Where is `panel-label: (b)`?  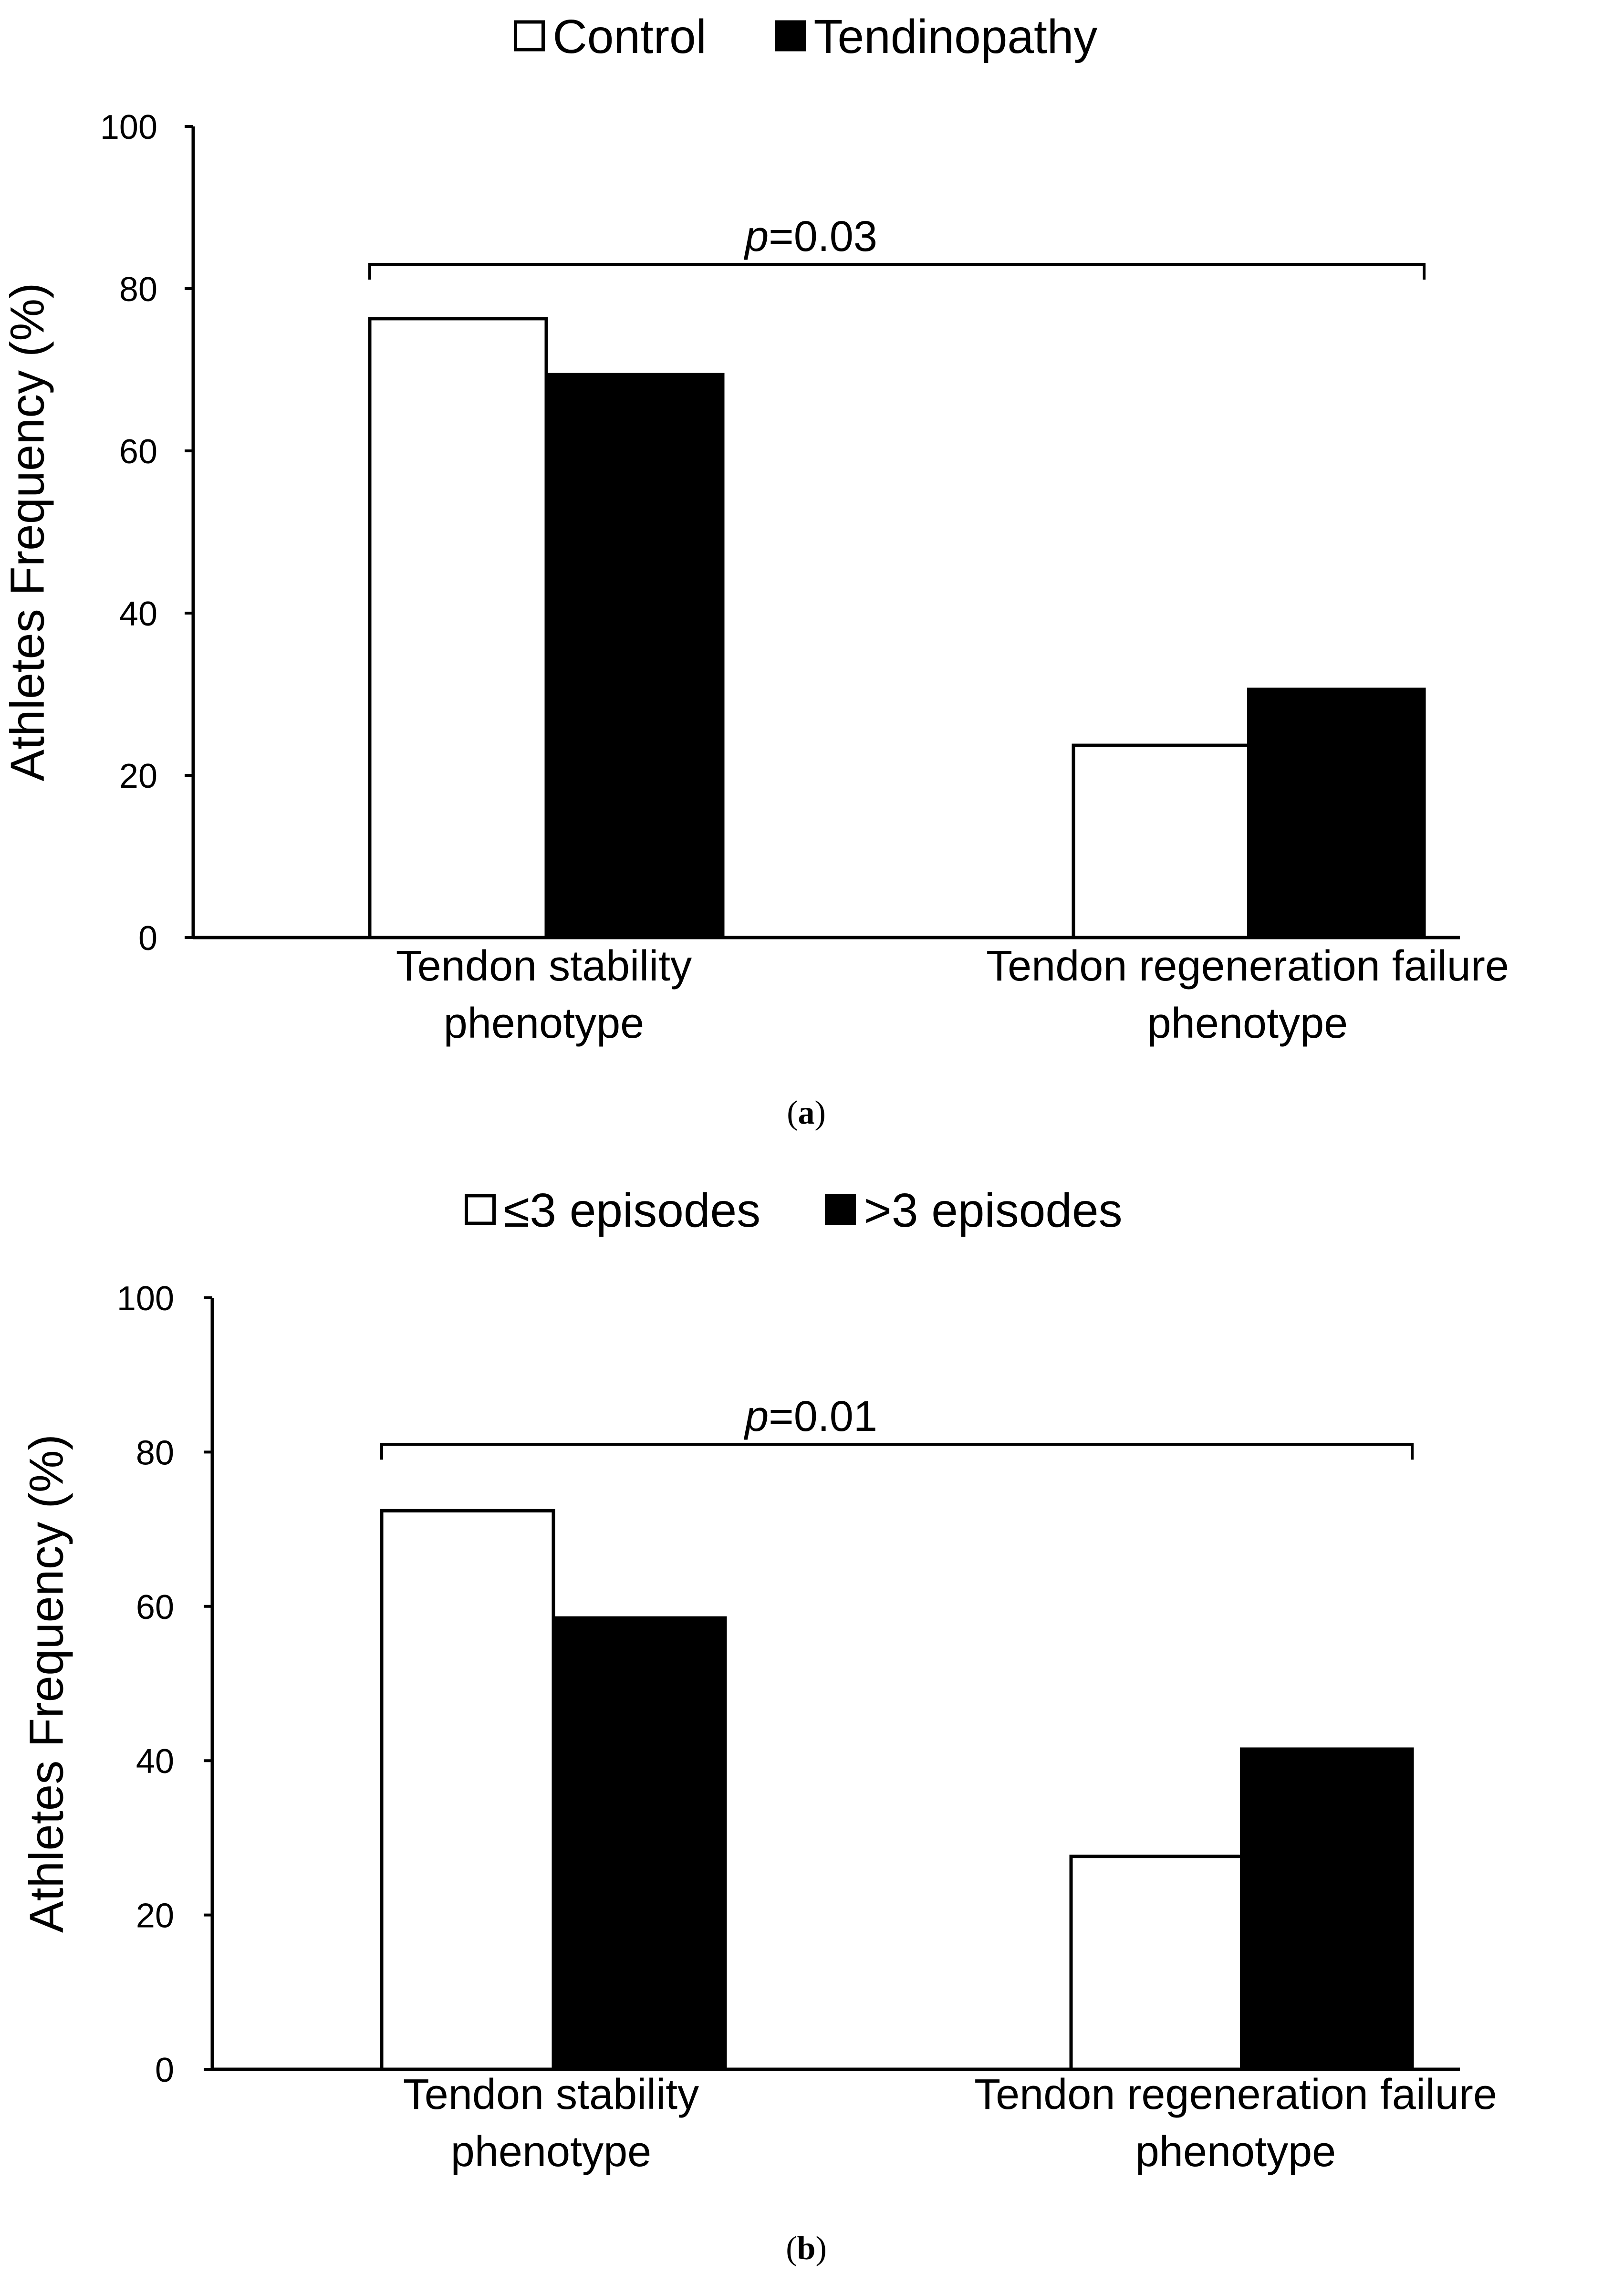 panel-label: (b) is located at coordinates (806, 2248).